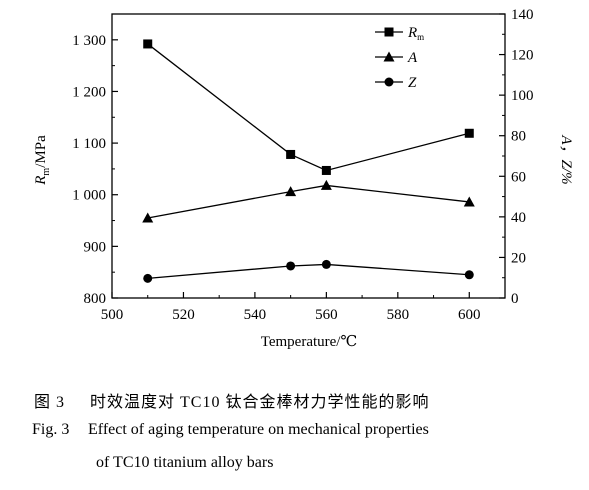  What do you see at coordinates (522, 96) in the screenshot?
I see `y-right-tick-label-100: 100` at bounding box center [522, 96].